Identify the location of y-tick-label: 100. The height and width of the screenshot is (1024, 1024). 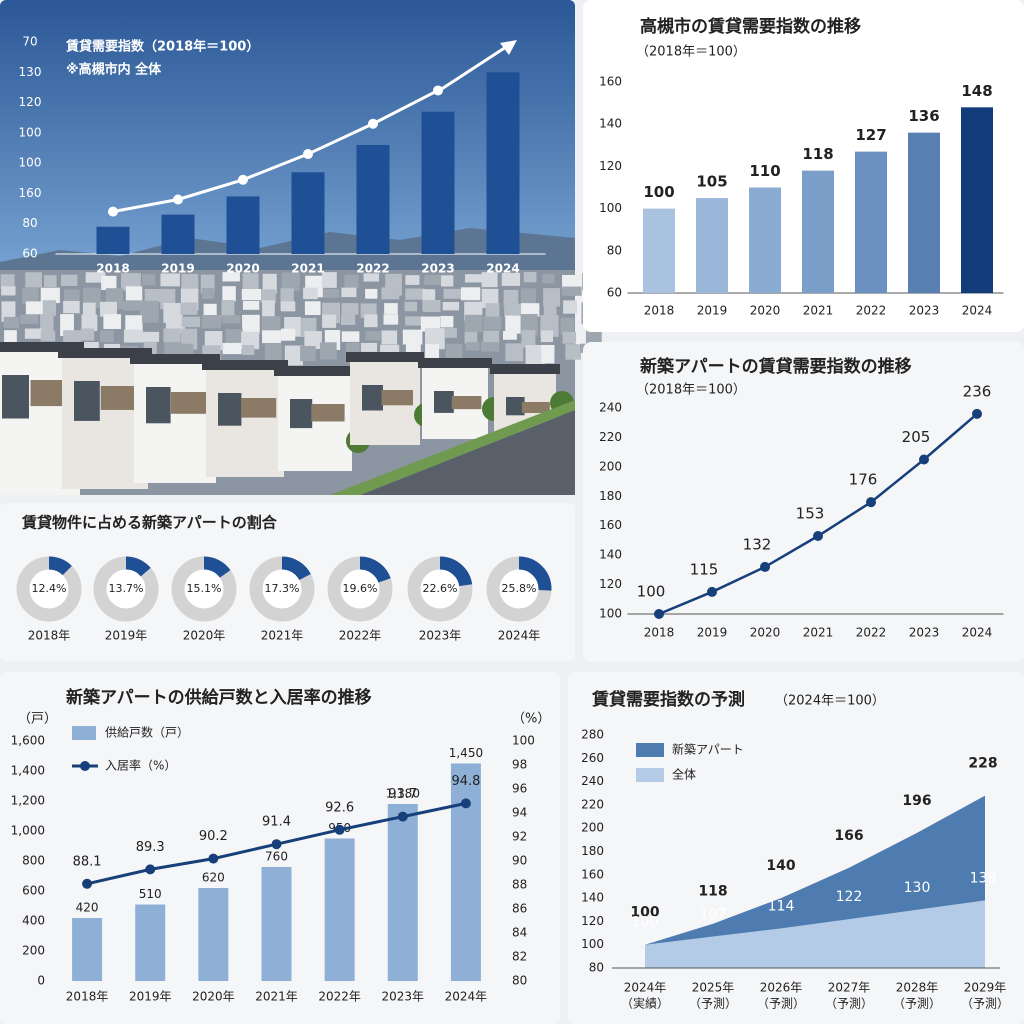
(592, 944).